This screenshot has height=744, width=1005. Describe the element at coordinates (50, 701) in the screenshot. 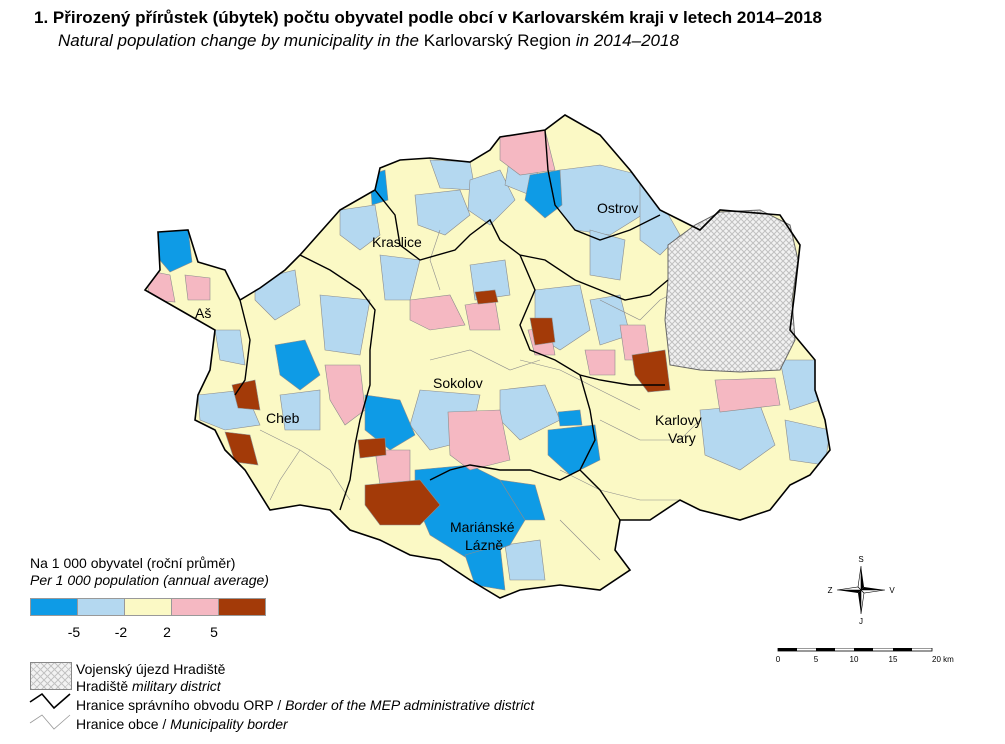

I see `orp-border-symbol` at that location.